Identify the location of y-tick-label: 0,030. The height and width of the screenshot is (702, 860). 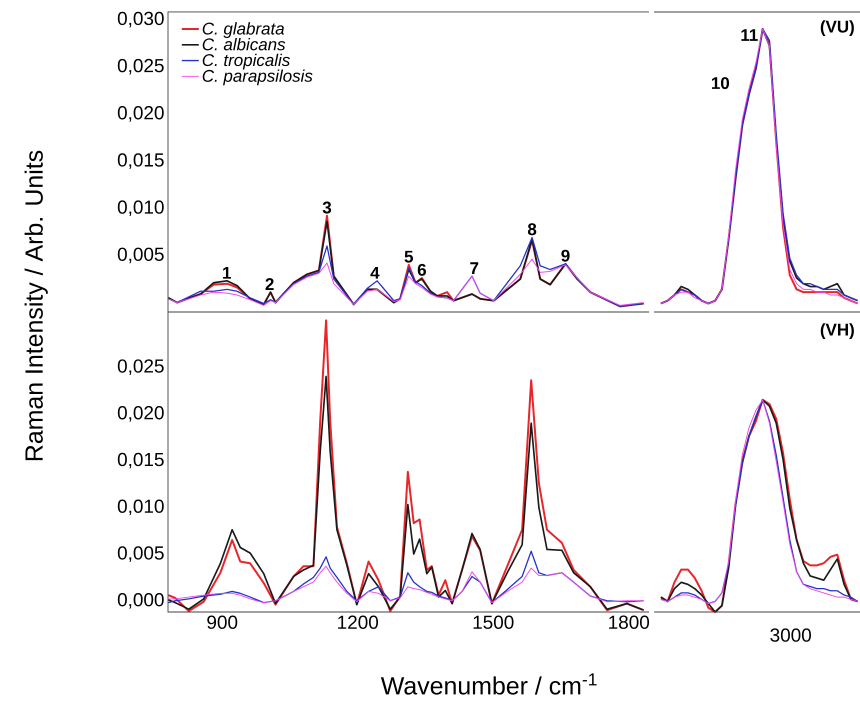
(141, 20).